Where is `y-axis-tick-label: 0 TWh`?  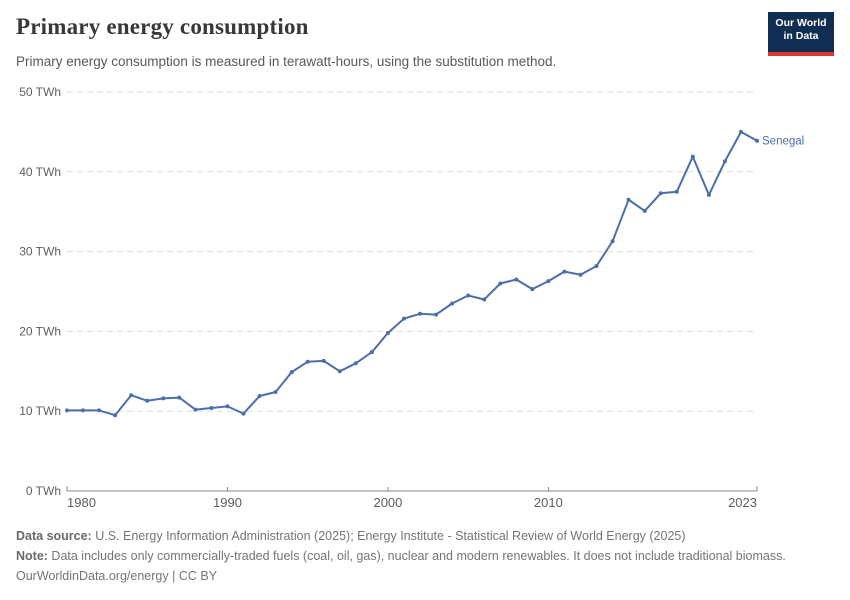
y-axis-tick-label: 0 TWh is located at coordinates (43, 491).